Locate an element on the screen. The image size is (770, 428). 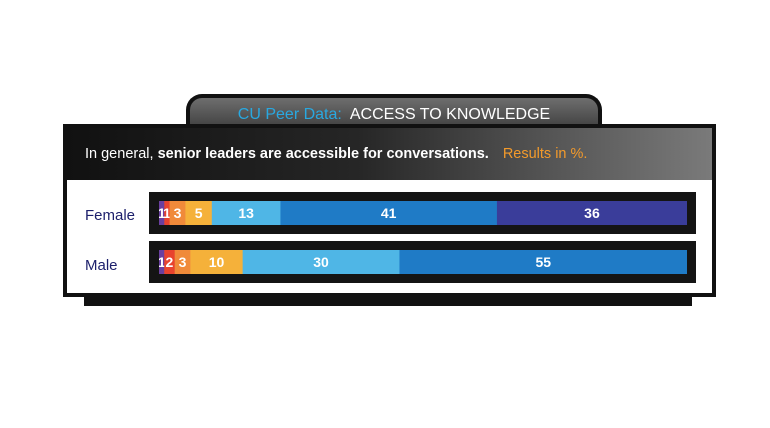
data-label-female-5: 41 is located at coordinates (389, 213).